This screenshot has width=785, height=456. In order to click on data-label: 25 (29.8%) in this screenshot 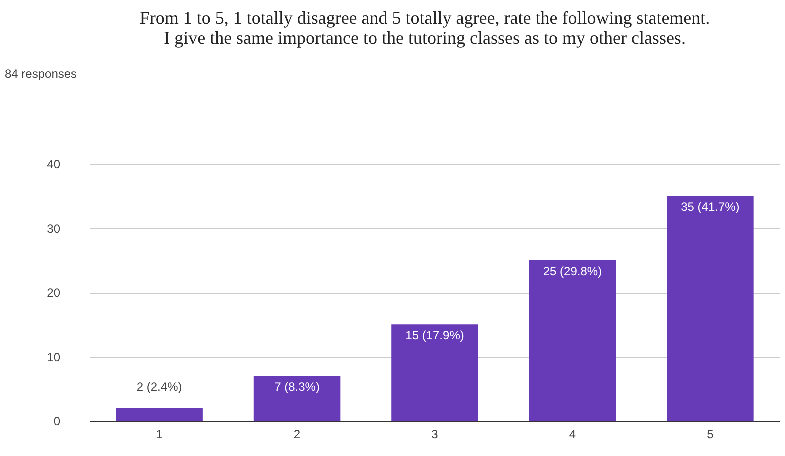, I will do `click(572, 271)`.